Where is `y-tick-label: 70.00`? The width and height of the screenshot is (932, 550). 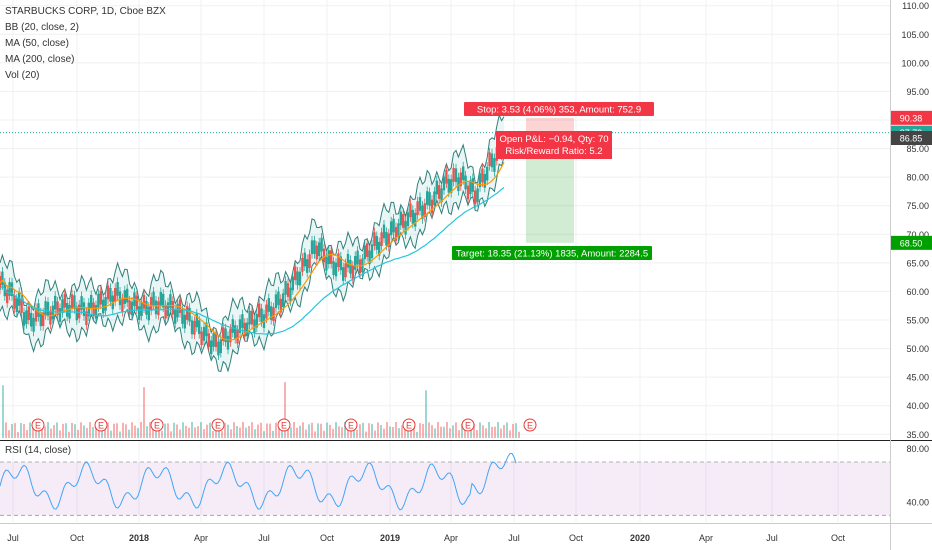 y-tick-label: 70.00 is located at coordinates (917, 235).